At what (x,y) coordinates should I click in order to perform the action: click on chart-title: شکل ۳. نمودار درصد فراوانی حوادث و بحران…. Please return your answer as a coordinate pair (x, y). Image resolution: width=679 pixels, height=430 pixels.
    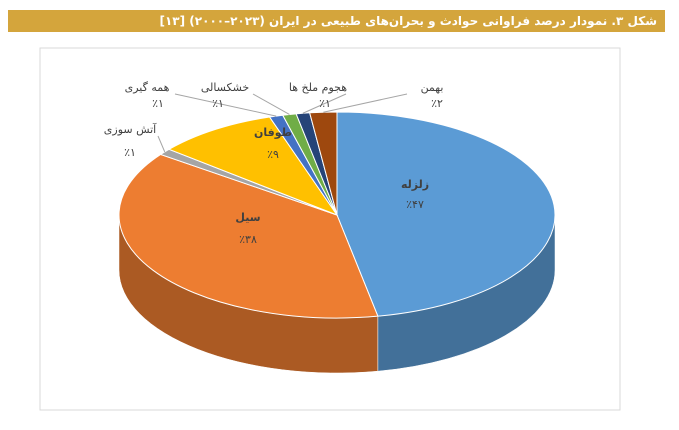
    Looking at the image, I should click on (336, 21).